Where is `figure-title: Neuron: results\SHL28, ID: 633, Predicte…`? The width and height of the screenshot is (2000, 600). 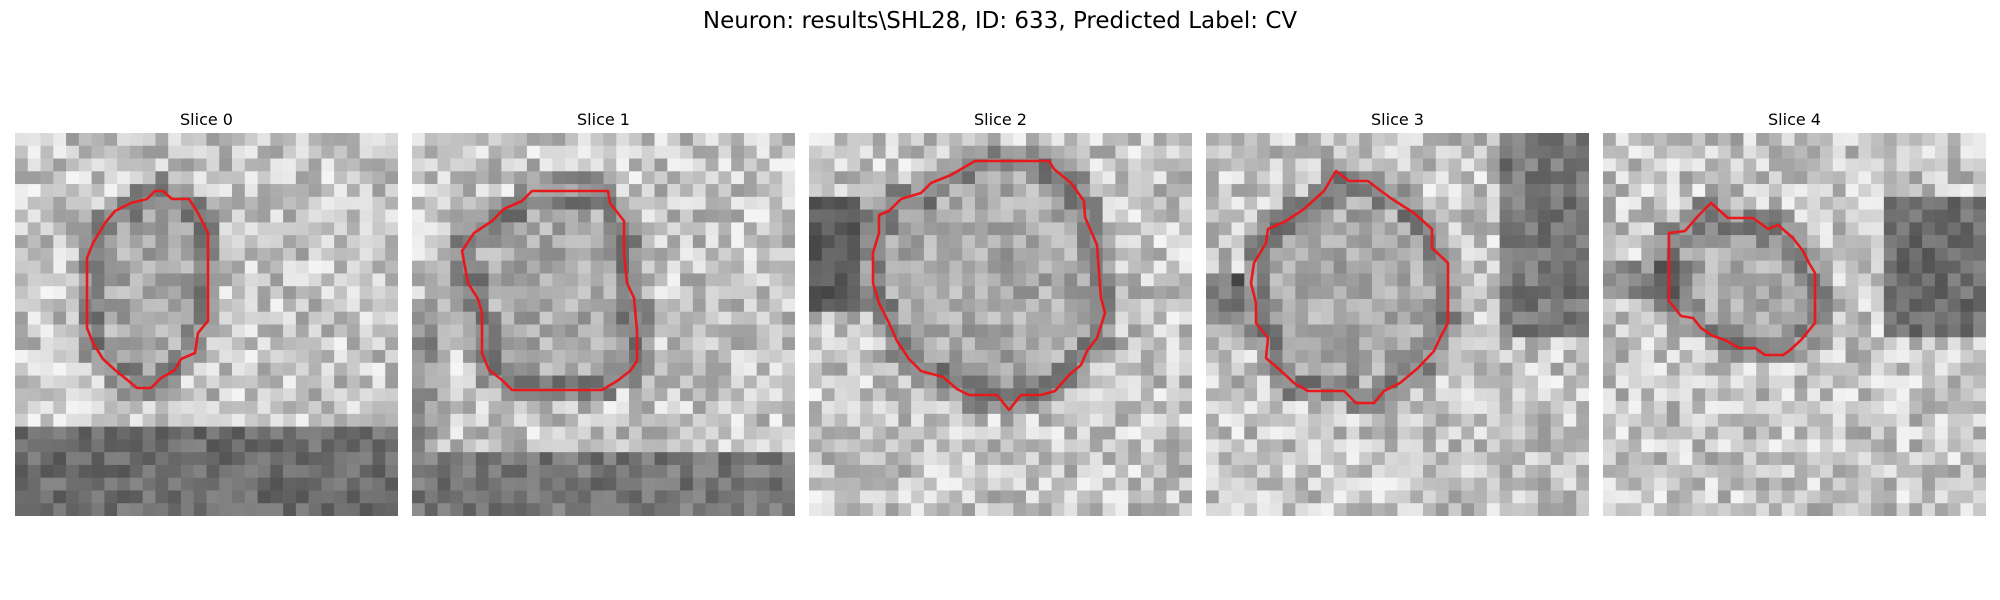 figure-title: Neuron: results\SHL28, ID: 633, Predicte… is located at coordinates (1000, 21).